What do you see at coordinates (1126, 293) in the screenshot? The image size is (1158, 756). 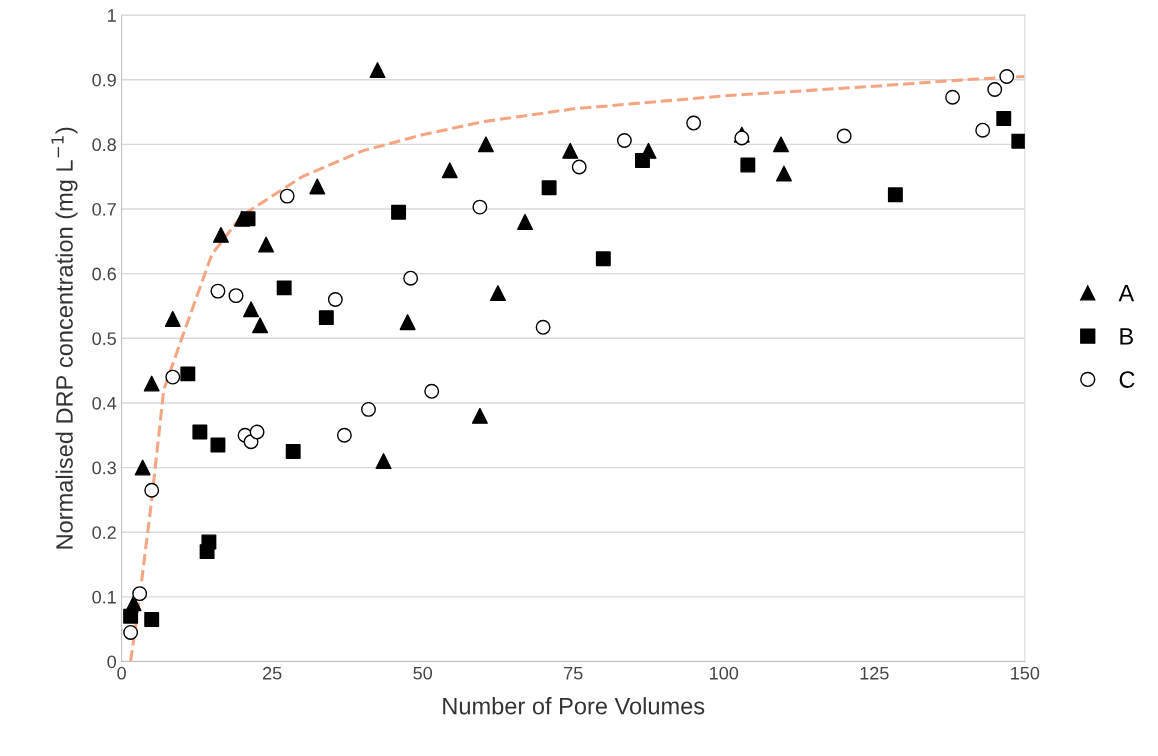 I see `legend-label: A` at bounding box center [1126, 293].